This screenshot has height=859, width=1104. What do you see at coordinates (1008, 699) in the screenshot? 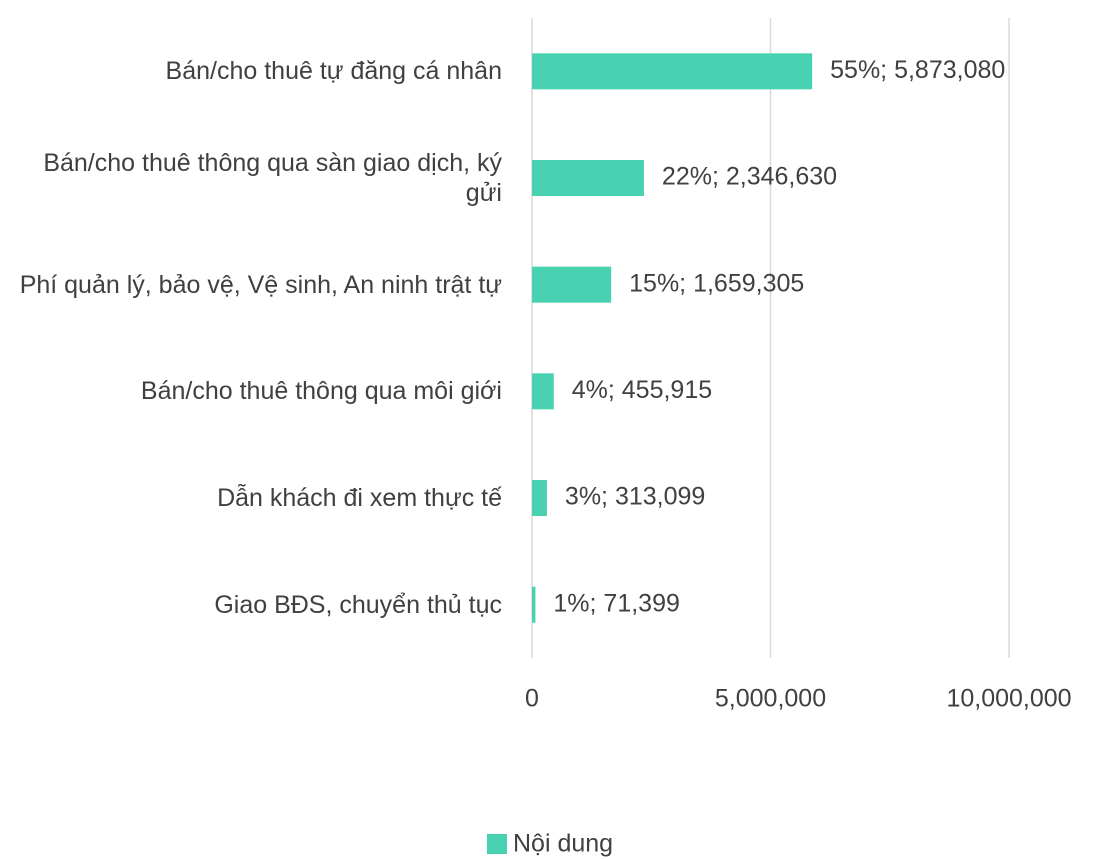
I see `x-tick-label: 10,000,000` at bounding box center [1008, 699].